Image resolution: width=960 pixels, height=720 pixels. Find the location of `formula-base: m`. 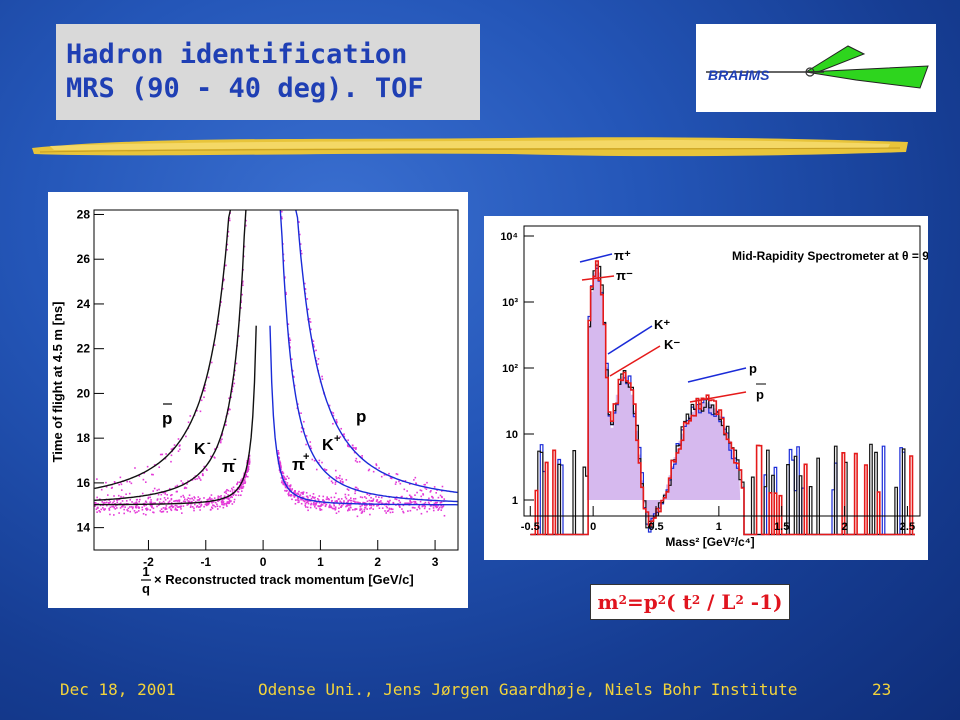

formula-base: m is located at coordinates (608, 602).